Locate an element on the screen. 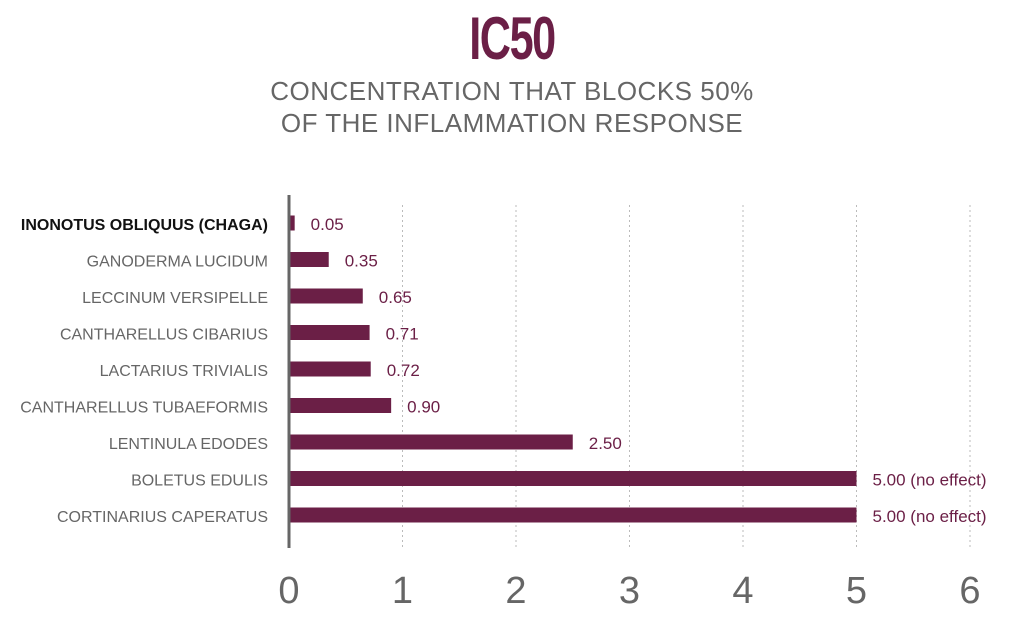 The image size is (1024, 617). data-label: 0.65 is located at coordinates (395, 297).